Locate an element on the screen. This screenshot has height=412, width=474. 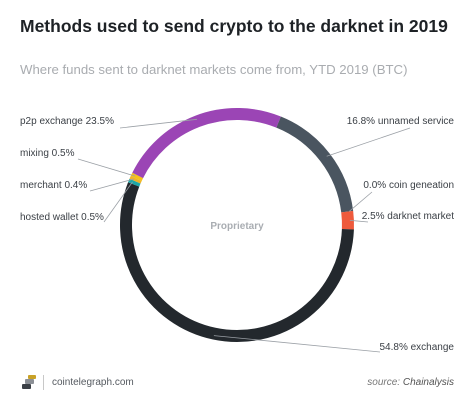
label-mixing: mixing 0.5% is located at coordinates (47, 153).